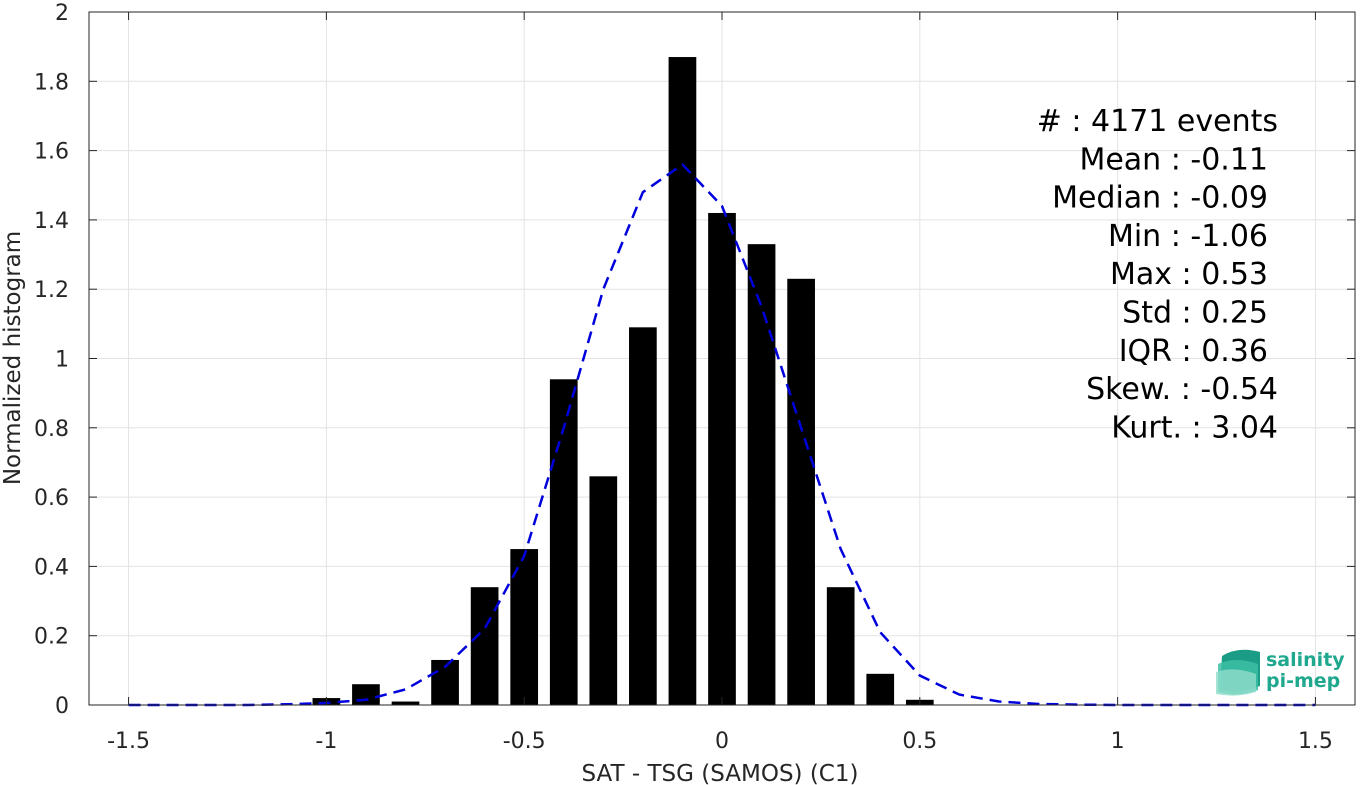 This screenshot has height=785, width=1367. What do you see at coordinates (51, 567) in the screenshot?
I see `y-tick-label: 0.4` at bounding box center [51, 567].